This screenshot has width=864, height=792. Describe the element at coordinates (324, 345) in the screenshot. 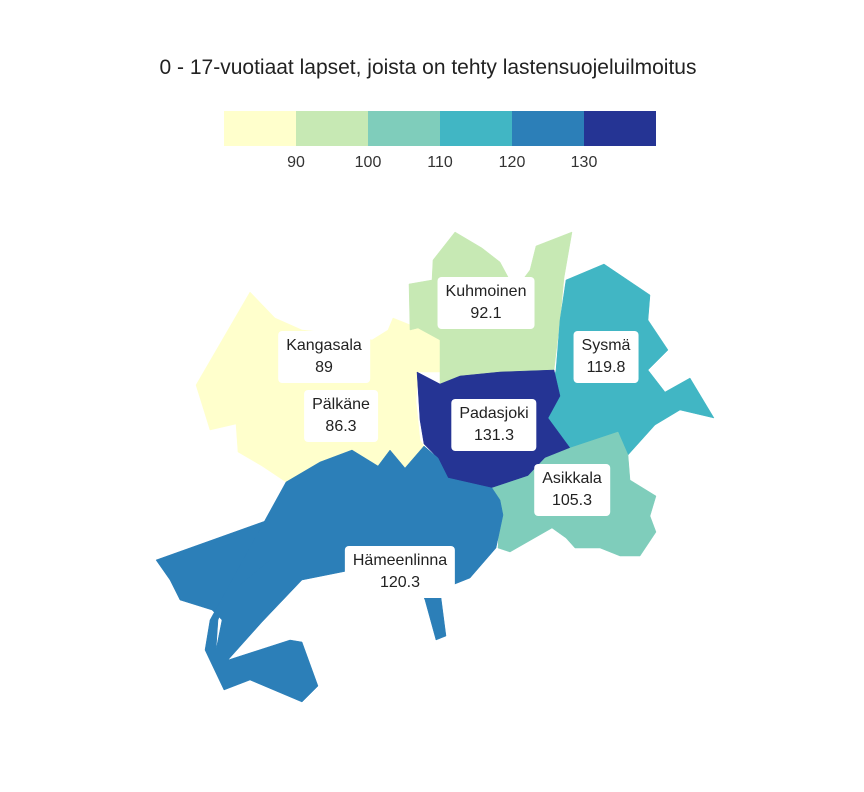

I see `region-name: Kangasala` at that location.